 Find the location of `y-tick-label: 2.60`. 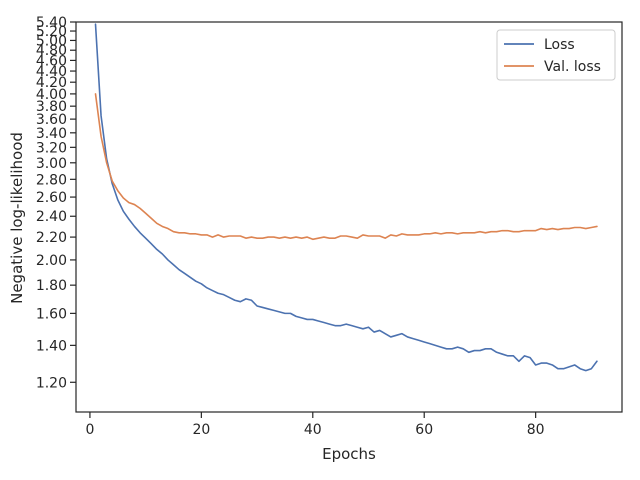

y-tick-label: 2.60 is located at coordinates (51, 198).